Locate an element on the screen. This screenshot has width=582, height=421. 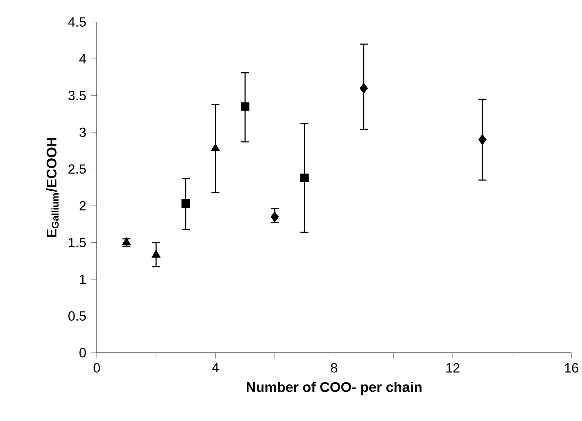
y-tick-label: 4.5 is located at coordinates (77, 22).